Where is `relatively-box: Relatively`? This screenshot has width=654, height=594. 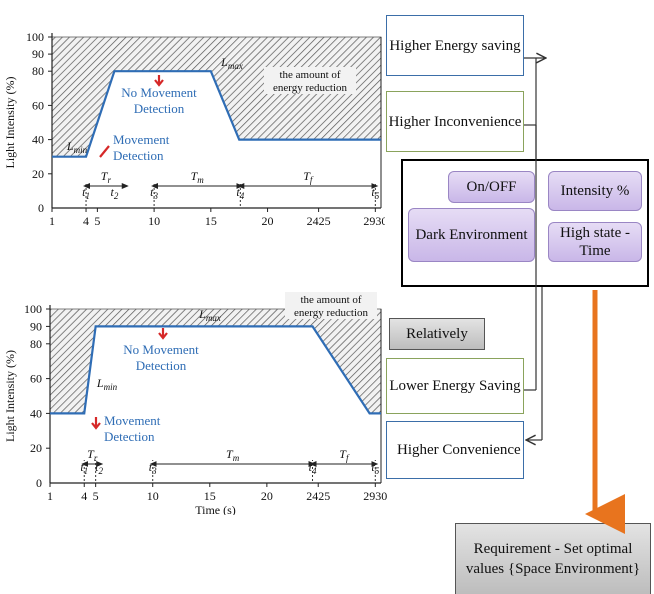 relatively-box: Relatively is located at coordinates (437, 334).